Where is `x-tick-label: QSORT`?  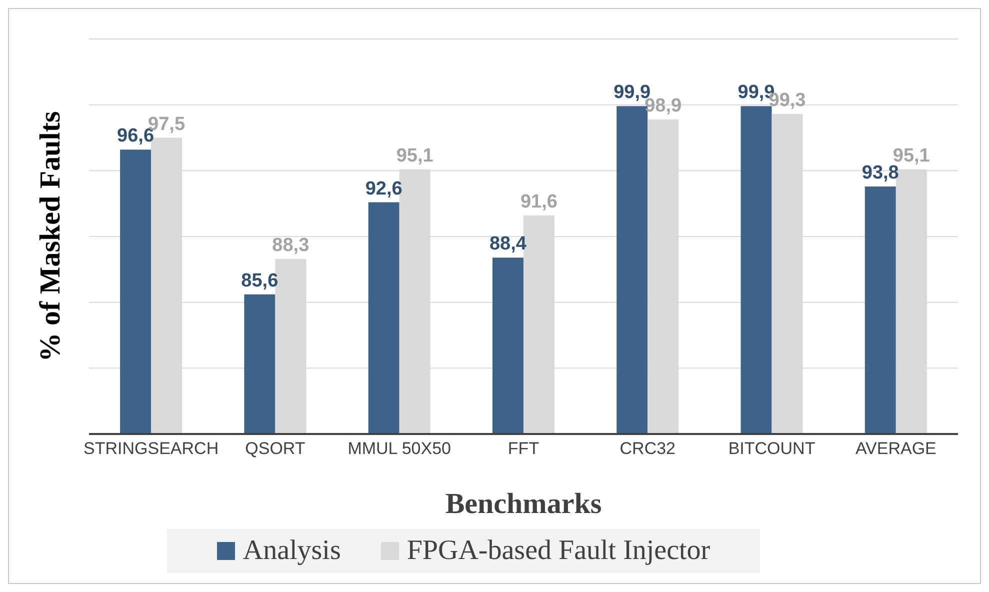
x-tick-label: QSORT is located at coordinates (275, 448).